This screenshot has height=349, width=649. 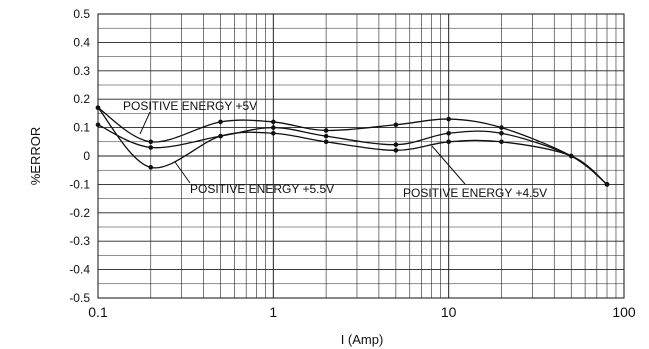 I want to click on y-tick-label: -0.2, so click(x=79, y=213).